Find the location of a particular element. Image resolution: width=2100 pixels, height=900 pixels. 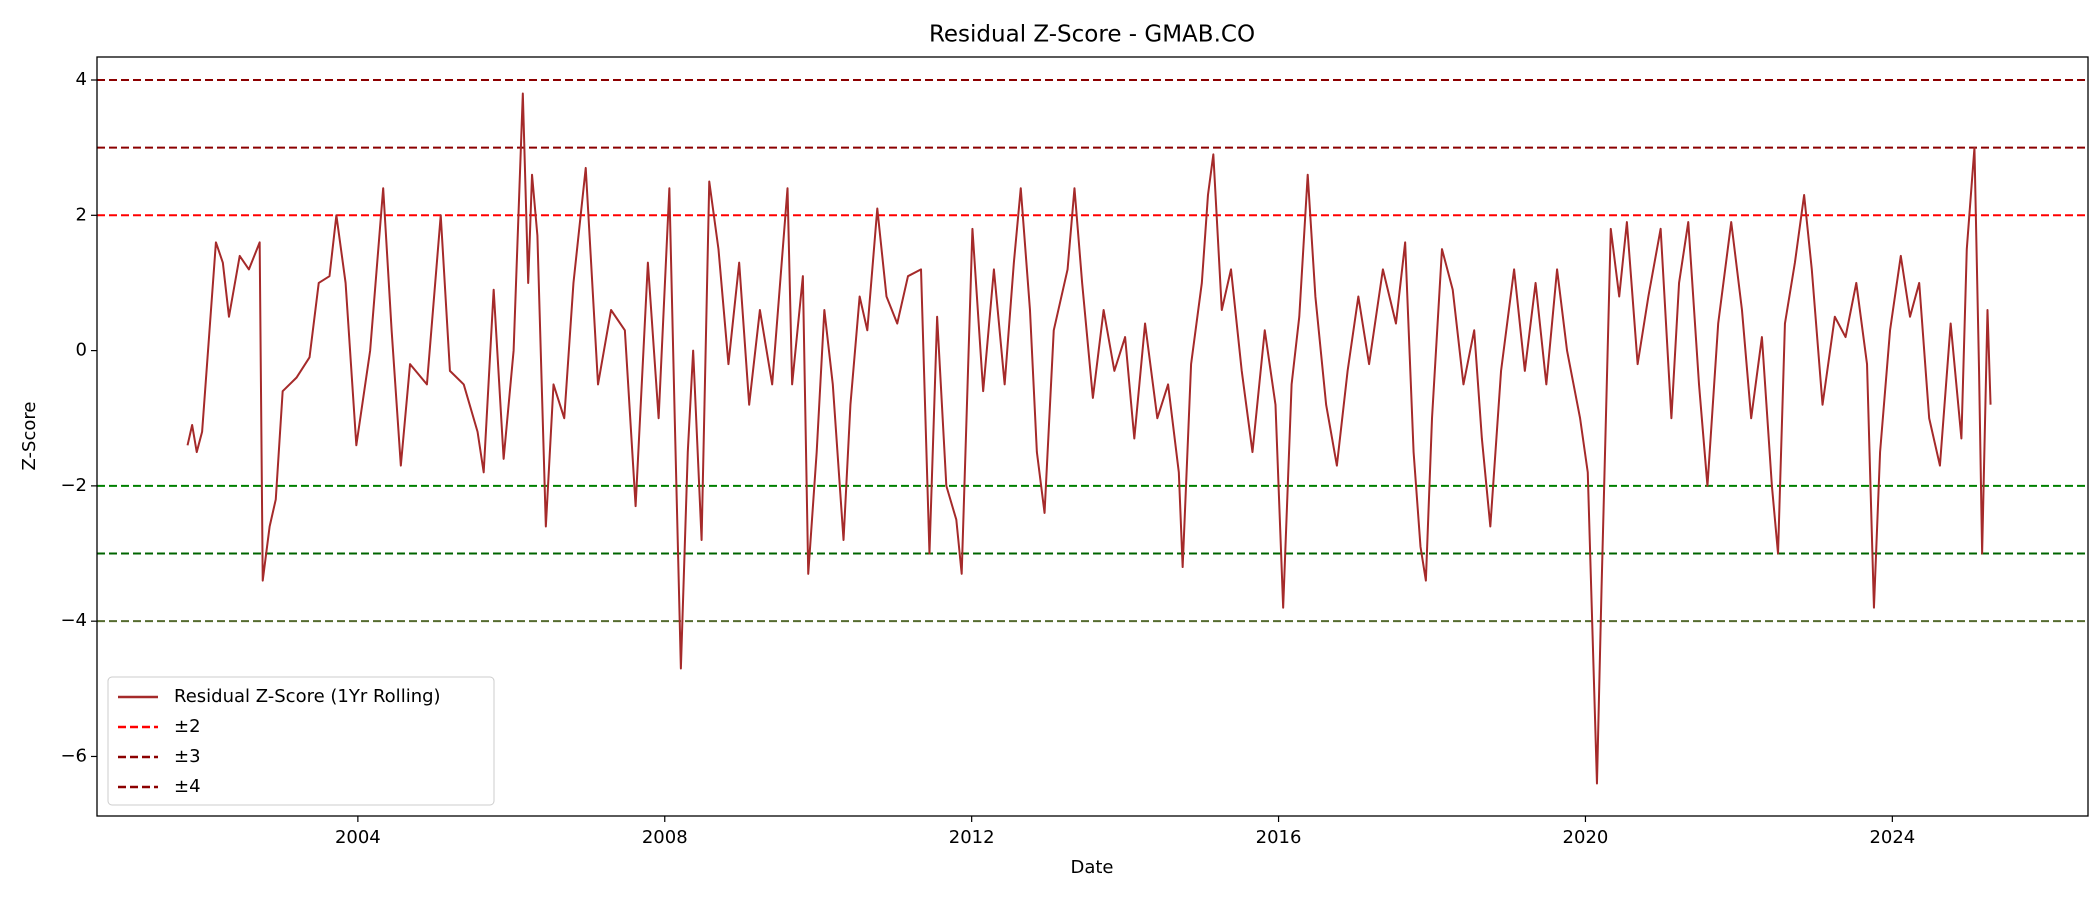

x-tick-label: 2020 is located at coordinates (1586, 837).